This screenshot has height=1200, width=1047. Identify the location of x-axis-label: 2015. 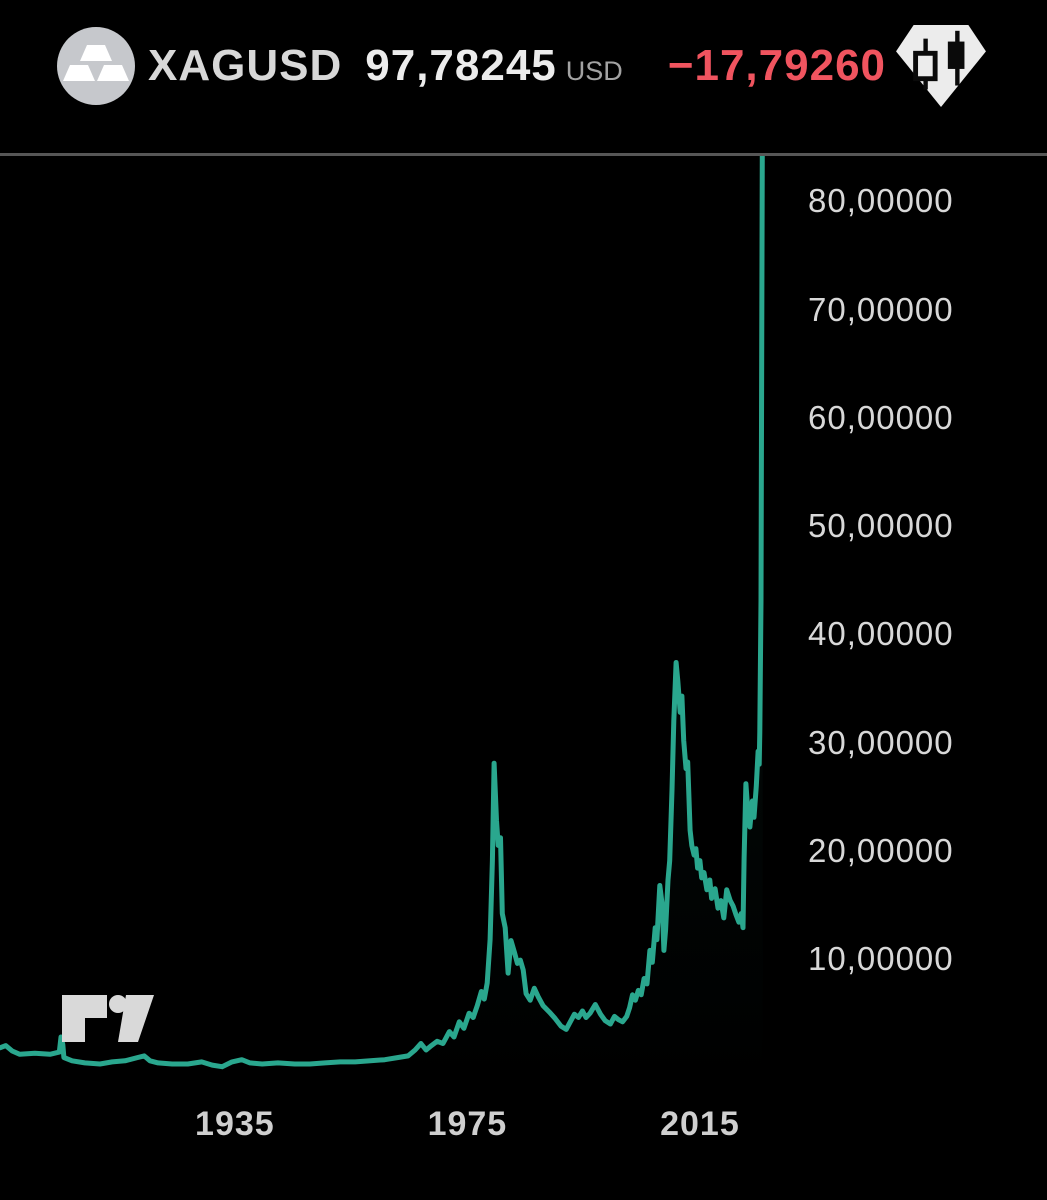
(700, 1124).